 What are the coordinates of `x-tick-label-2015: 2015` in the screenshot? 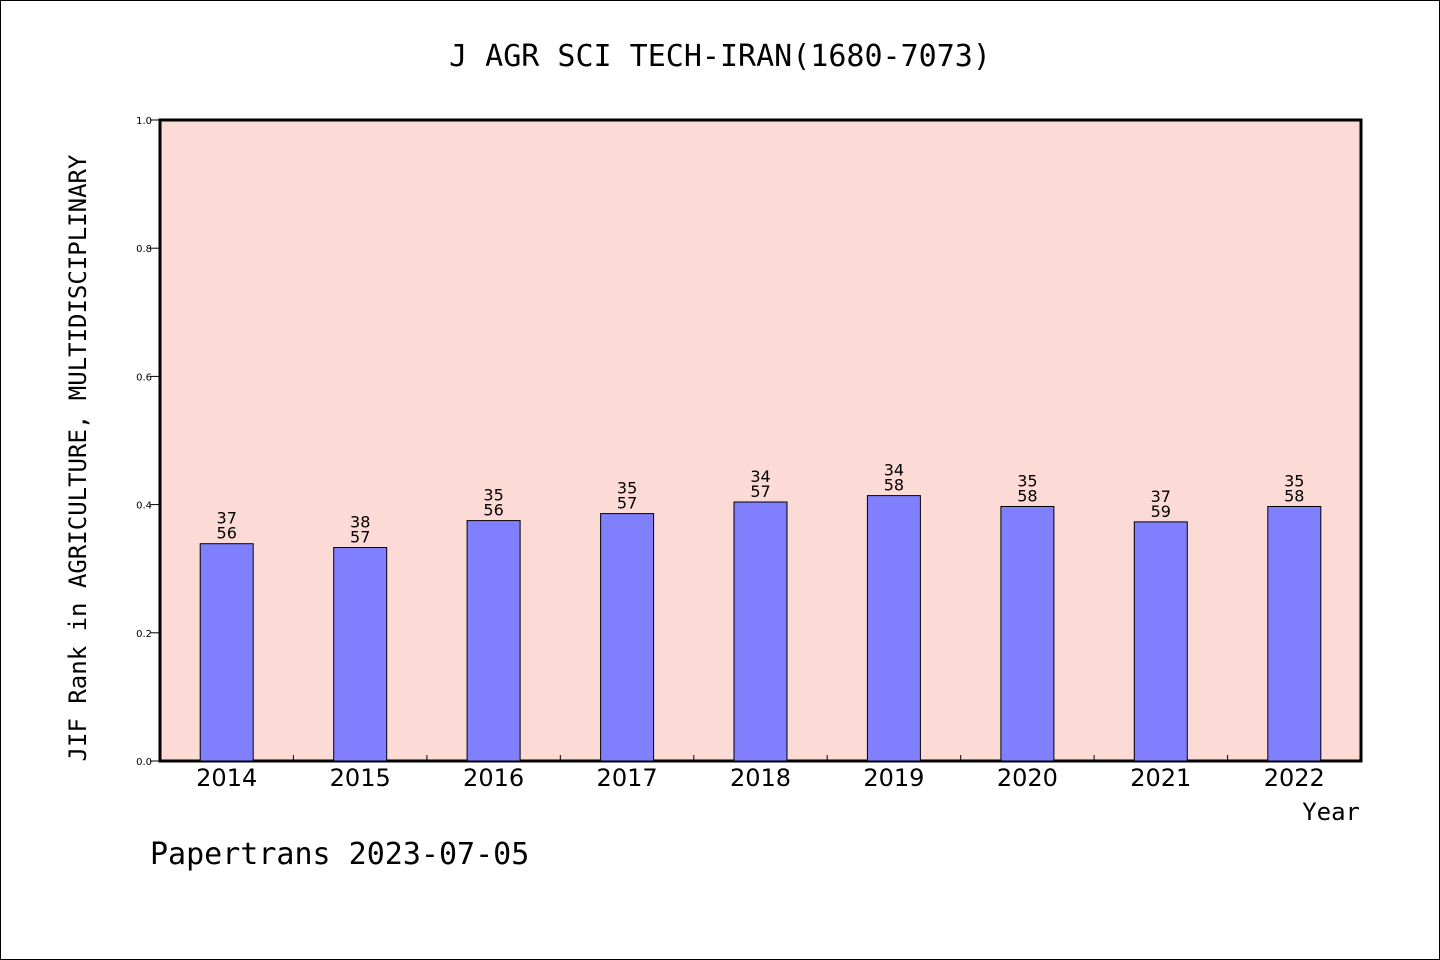 It's located at (360, 778).